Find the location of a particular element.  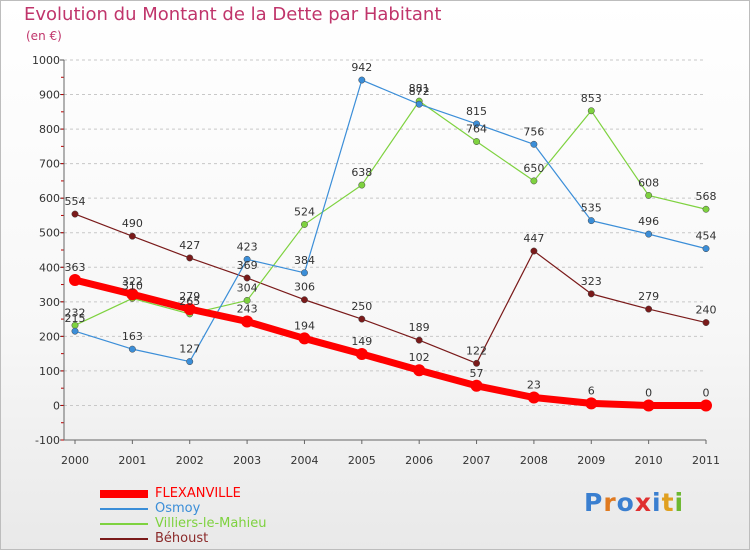

data-label: 189 is located at coordinates (419, 327).